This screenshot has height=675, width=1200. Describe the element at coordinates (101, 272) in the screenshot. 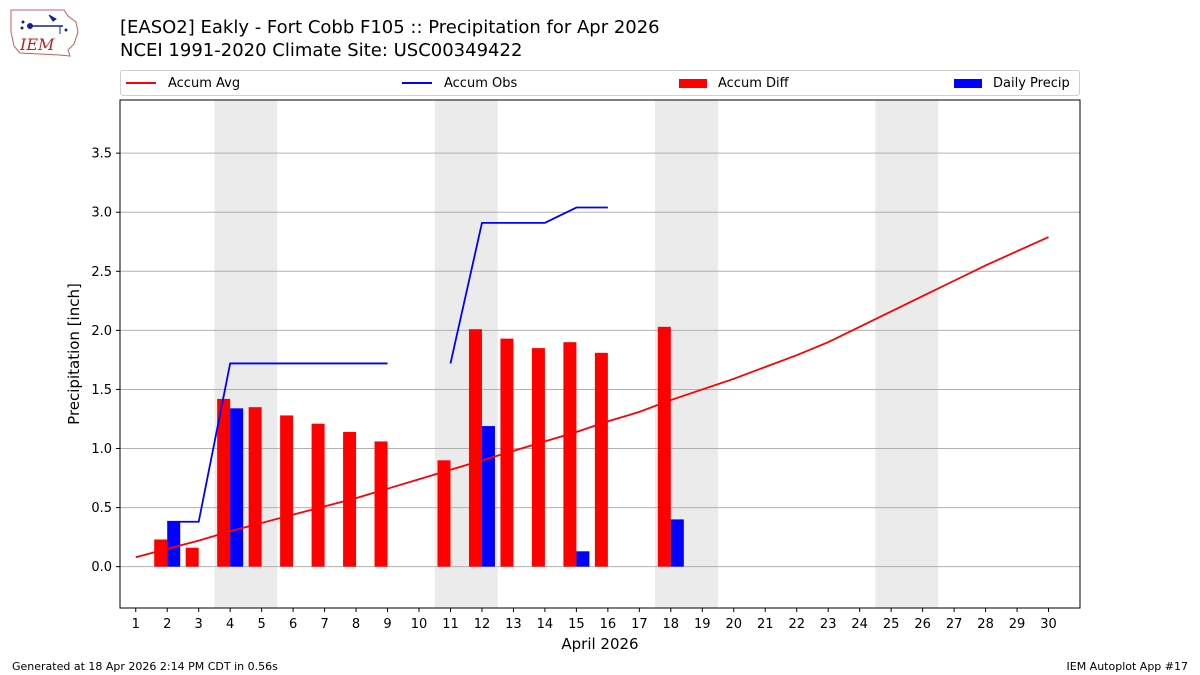

I see `y-tick-label: 2.5` at that location.